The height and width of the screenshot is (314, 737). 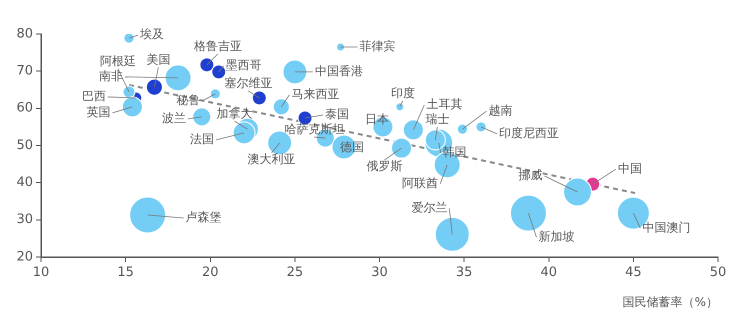 What do you see at coordinates (633, 272) in the screenshot?
I see `x-tick-label: 45` at bounding box center [633, 272].